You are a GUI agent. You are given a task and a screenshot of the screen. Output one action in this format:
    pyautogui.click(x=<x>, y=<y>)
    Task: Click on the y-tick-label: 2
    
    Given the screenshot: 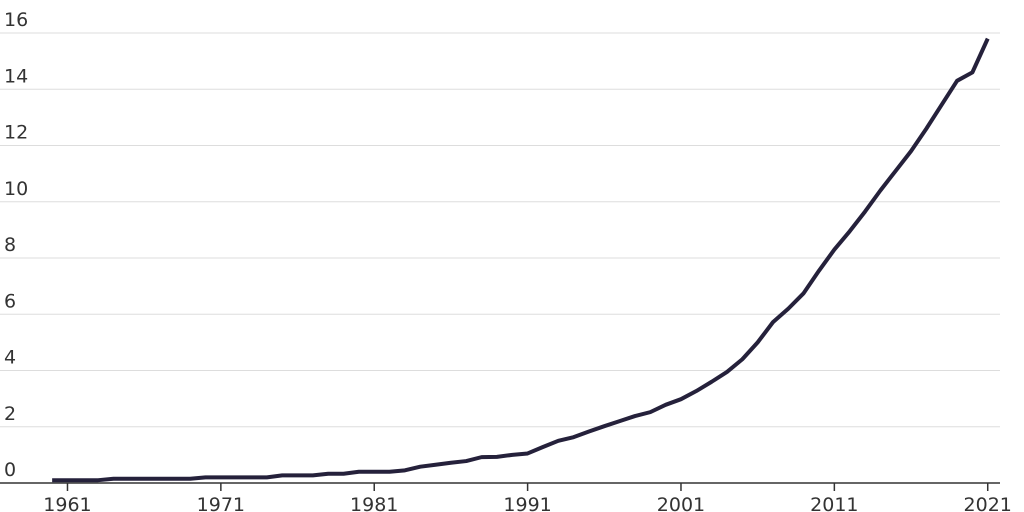 What is the action you would take?
    pyautogui.click(x=10, y=414)
    